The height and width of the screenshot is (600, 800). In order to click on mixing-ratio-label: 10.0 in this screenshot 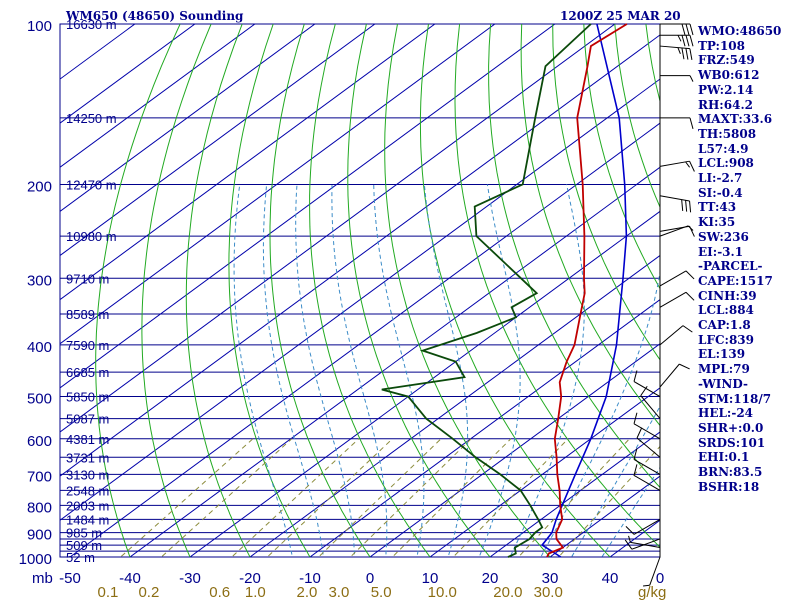, I will do `click(442, 592)`.